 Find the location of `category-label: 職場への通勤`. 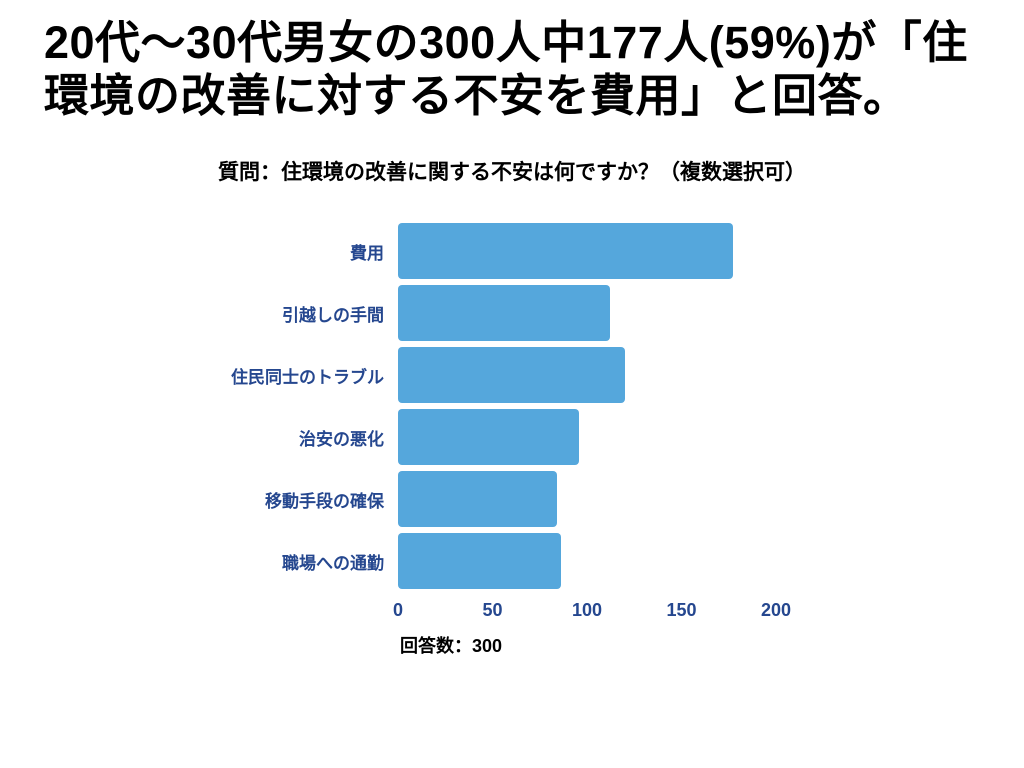

category-label: 職場への通勤 is located at coordinates (333, 563).